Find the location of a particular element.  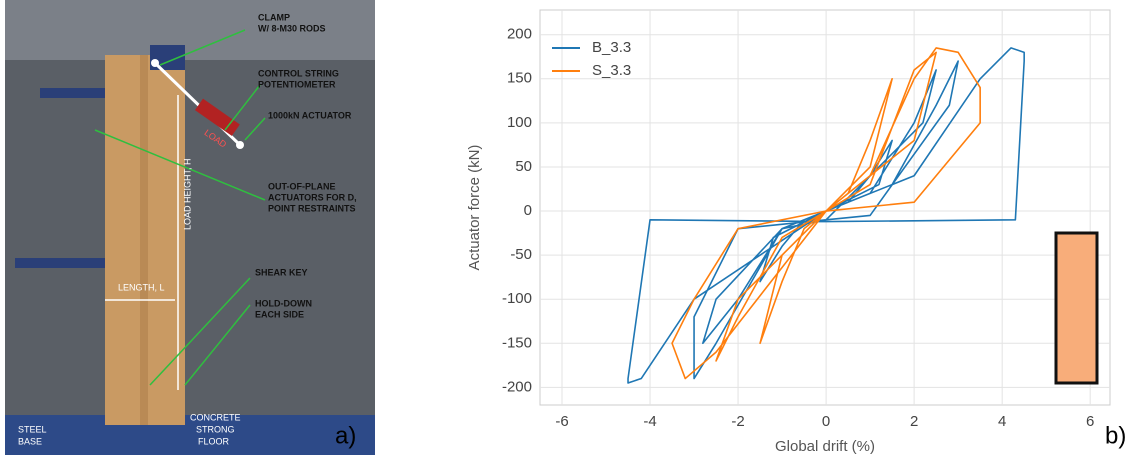

x-tick-label: 0 is located at coordinates (826, 421).